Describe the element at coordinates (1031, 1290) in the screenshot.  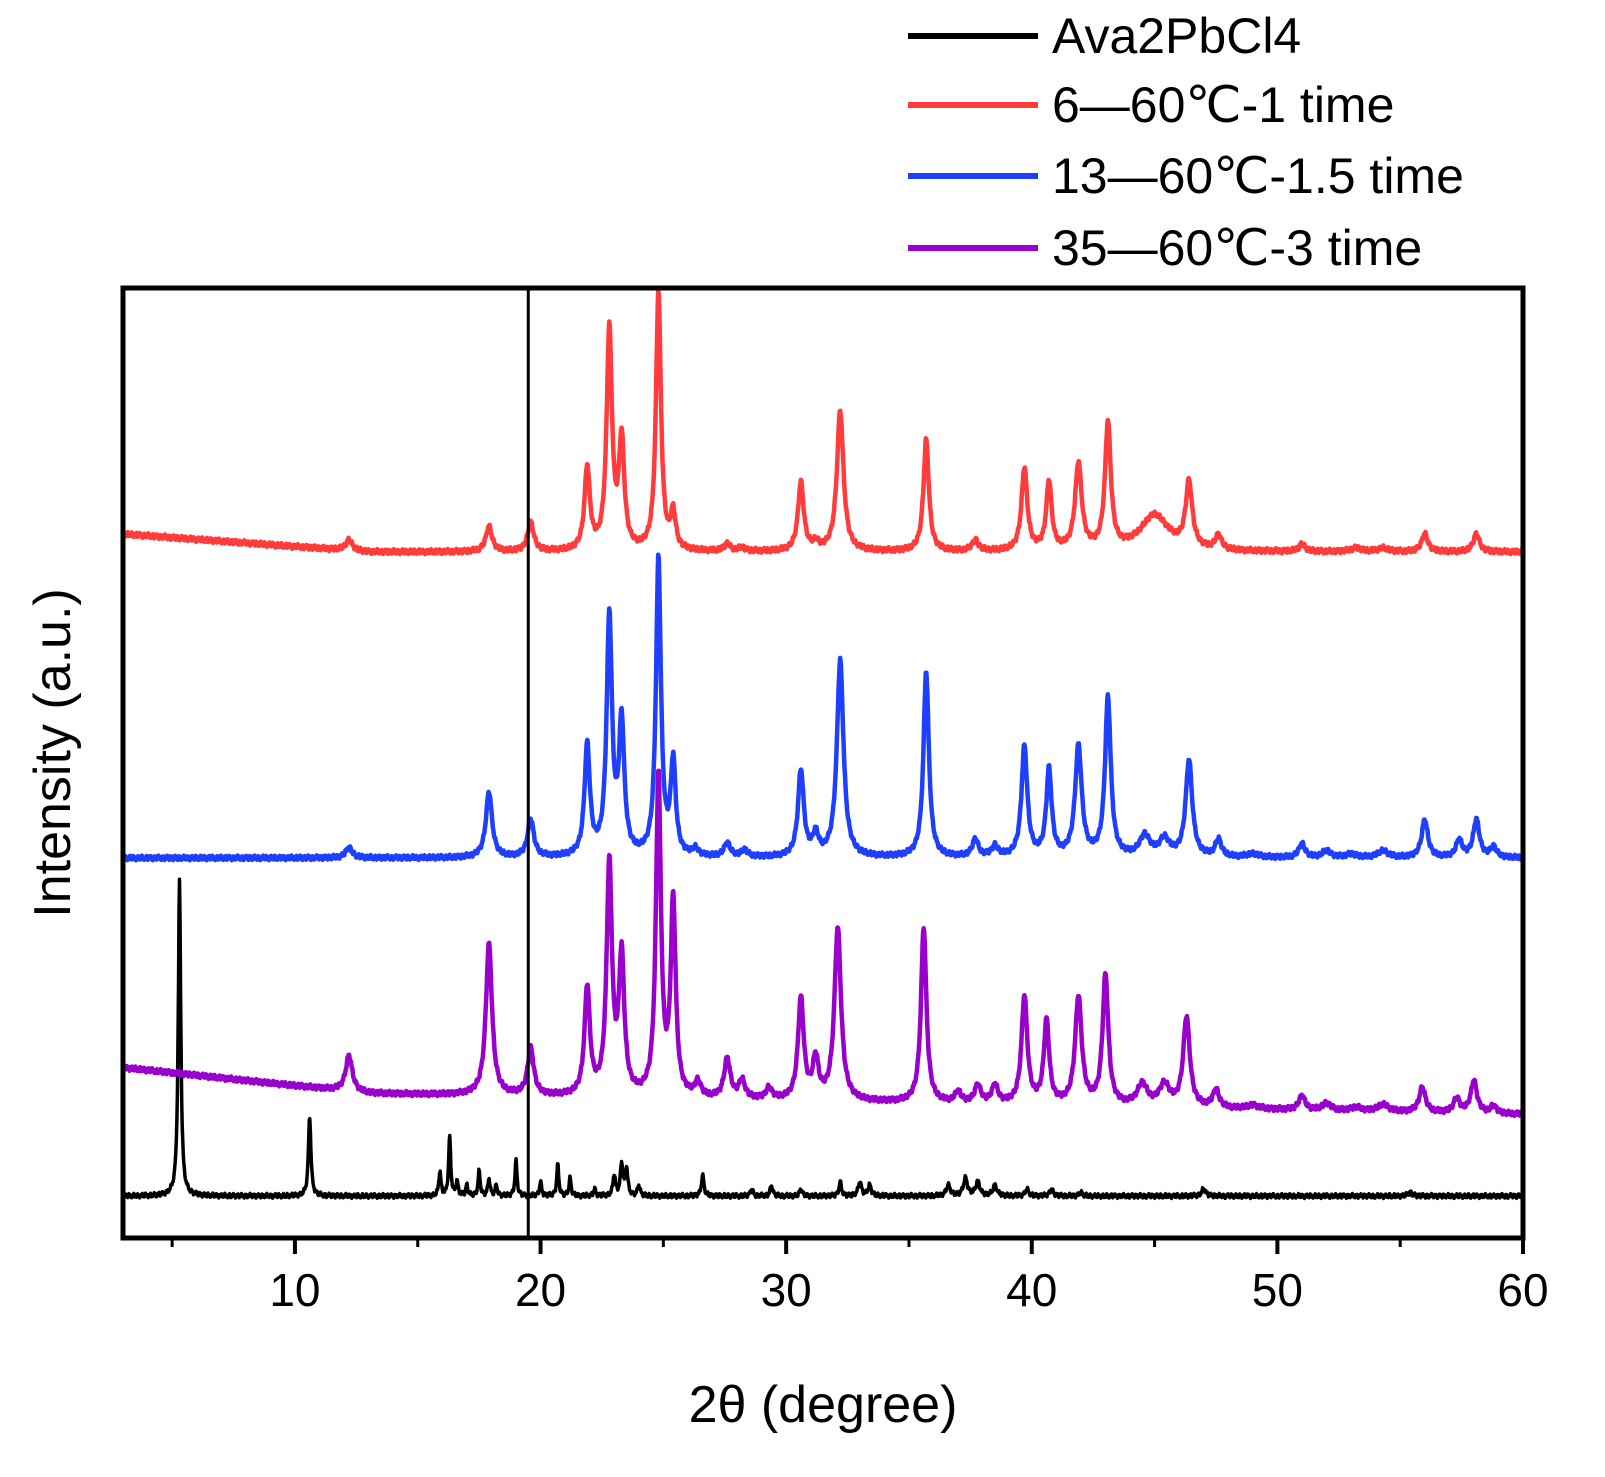
I see `x-tick-label: 40` at that location.